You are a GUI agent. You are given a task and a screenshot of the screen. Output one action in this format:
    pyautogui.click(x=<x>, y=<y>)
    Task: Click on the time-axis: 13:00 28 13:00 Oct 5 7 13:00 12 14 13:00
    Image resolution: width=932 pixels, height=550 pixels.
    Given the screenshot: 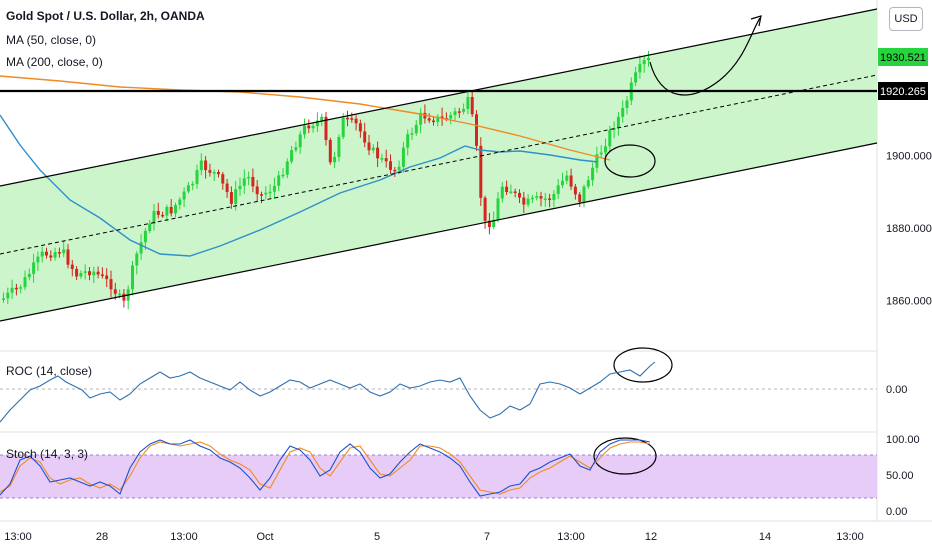 What is the action you would take?
    pyautogui.click(x=434, y=537)
    